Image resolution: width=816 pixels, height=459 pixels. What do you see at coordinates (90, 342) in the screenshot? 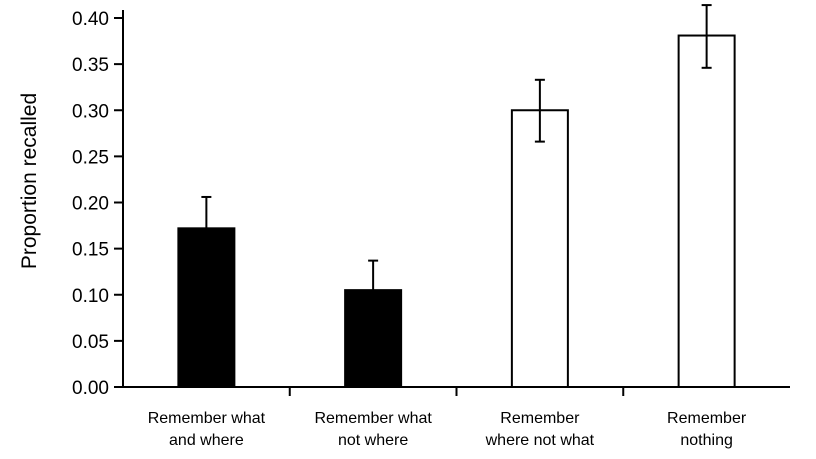
I see `y-tick-label: 0.05` at bounding box center [90, 342].